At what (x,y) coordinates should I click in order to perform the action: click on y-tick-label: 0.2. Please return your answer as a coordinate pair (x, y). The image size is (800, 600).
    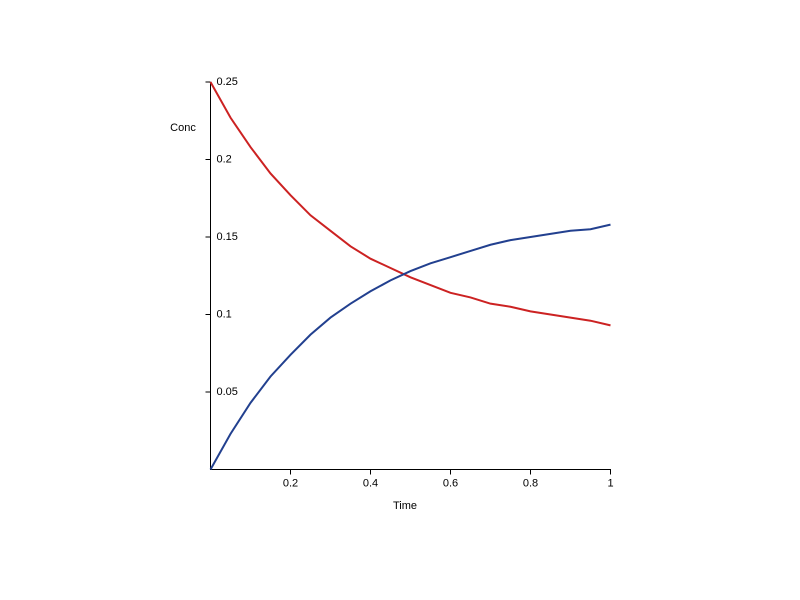
    Looking at the image, I should click on (224, 159).